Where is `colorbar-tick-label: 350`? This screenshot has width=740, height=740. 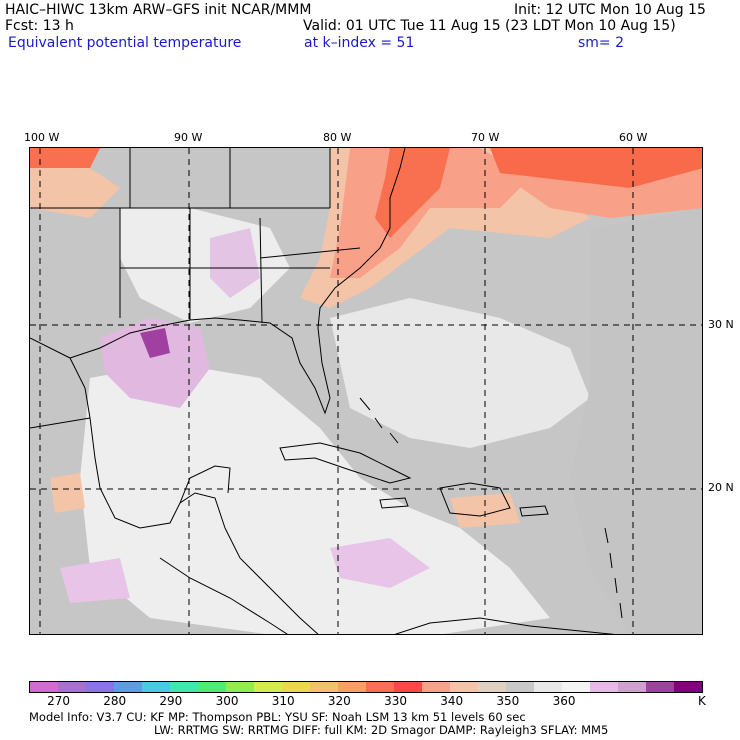 colorbar-tick-label: 350 is located at coordinates (508, 701).